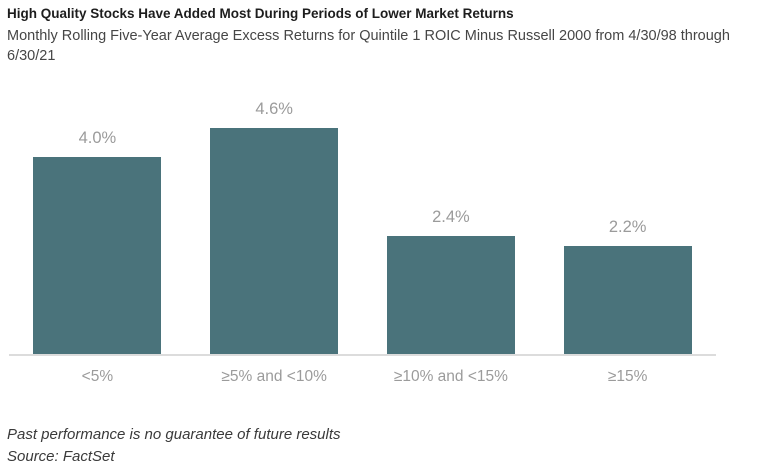 The height and width of the screenshot is (475, 760). I want to click on x-axis-category-label: ≥15%, so click(627, 376).